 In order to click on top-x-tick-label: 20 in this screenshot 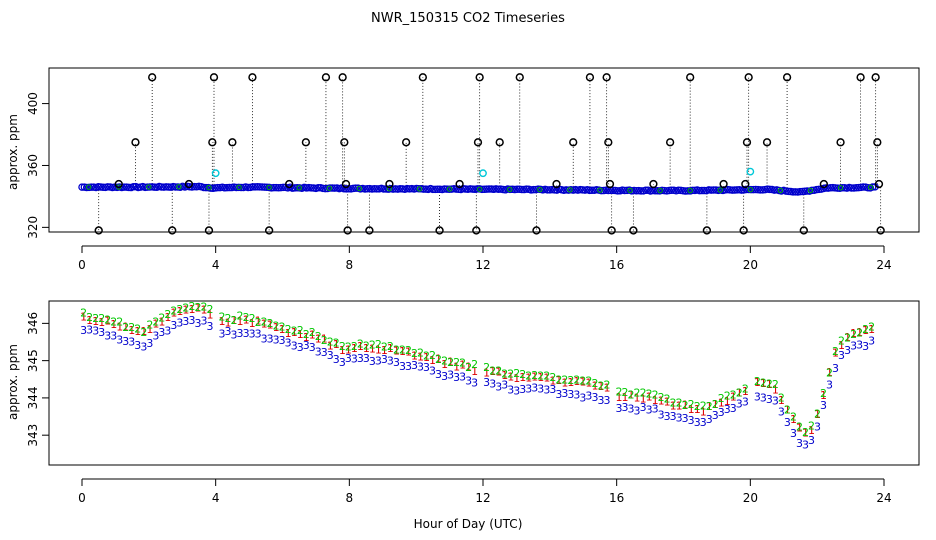, I will do `click(750, 265)`.